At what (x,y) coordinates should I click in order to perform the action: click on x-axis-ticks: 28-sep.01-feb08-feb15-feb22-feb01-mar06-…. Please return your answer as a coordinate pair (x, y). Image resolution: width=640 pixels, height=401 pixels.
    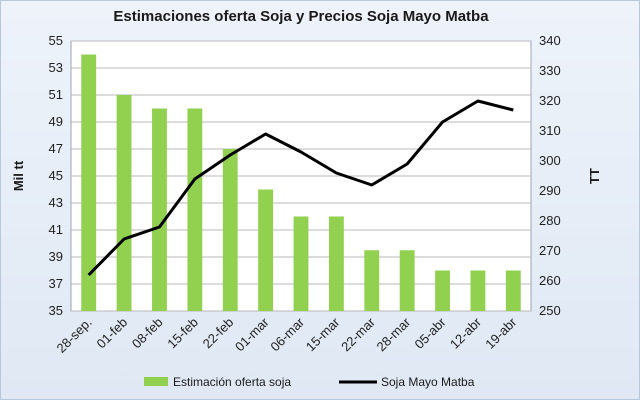
    Looking at the image, I should click on (287, 335).